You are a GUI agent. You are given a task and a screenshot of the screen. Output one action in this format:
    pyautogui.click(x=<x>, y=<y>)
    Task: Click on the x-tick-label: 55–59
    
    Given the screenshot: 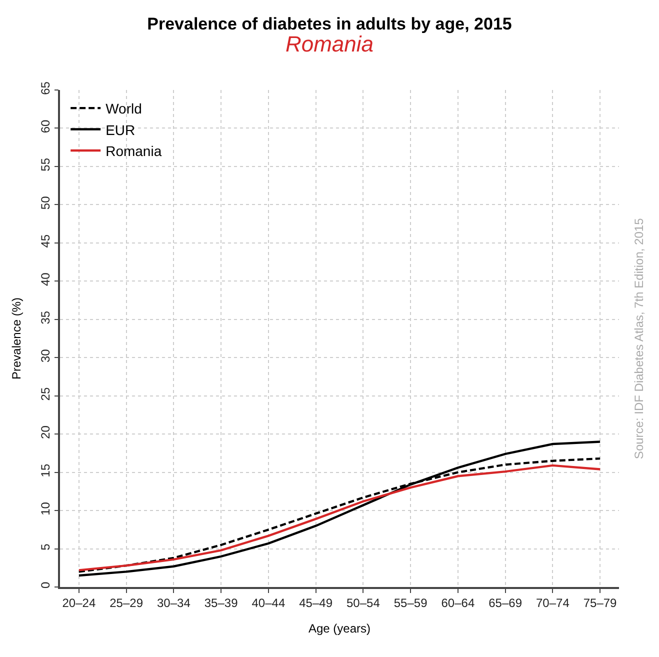 What is the action you would take?
    pyautogui.click(x=411, y=603)
    